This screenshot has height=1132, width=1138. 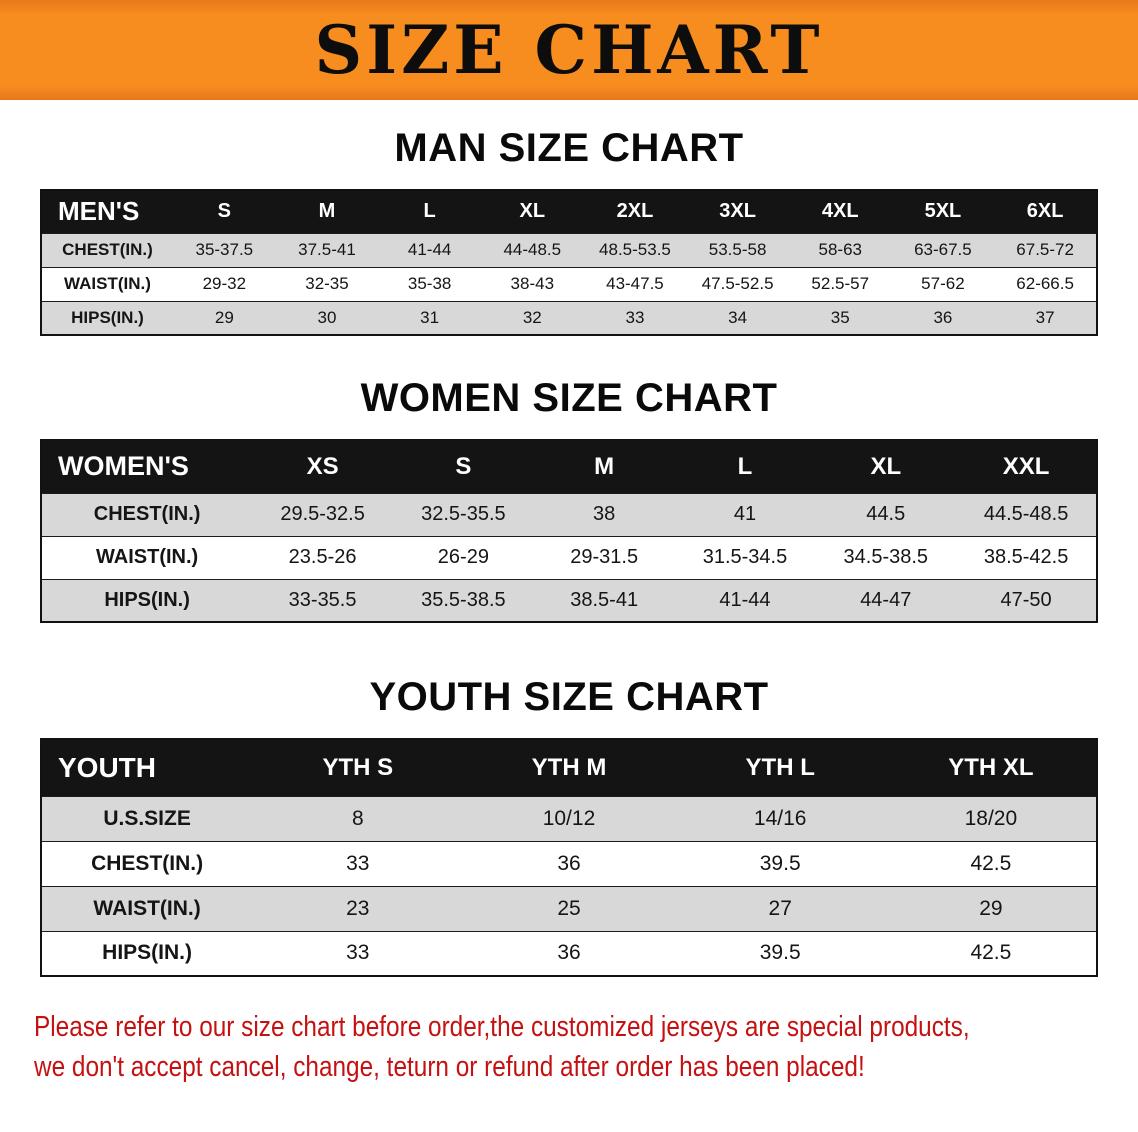 I want to click on size-value-cell: 32-35, so click(x=327, y=283).